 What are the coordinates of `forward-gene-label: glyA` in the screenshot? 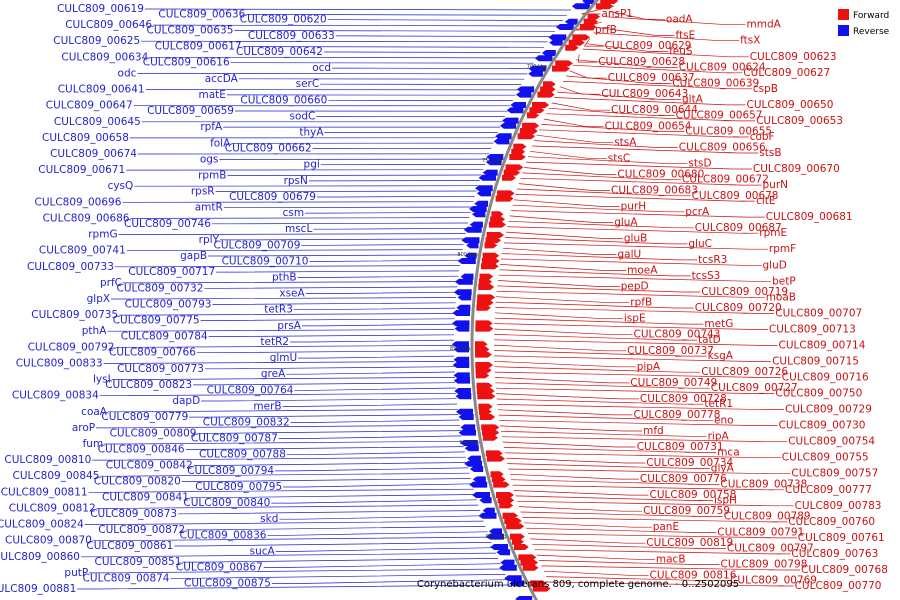 It's located at (723, 468).